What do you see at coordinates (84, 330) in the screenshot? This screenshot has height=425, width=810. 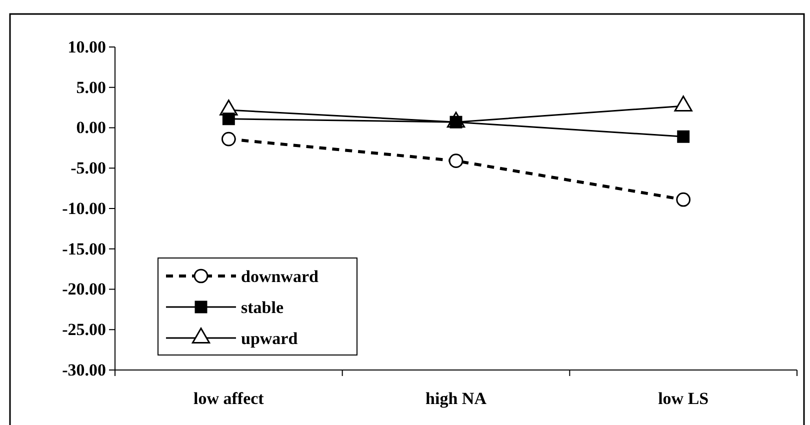 I see `y-tick-label: -25.00` at bounding box center [84, 330].